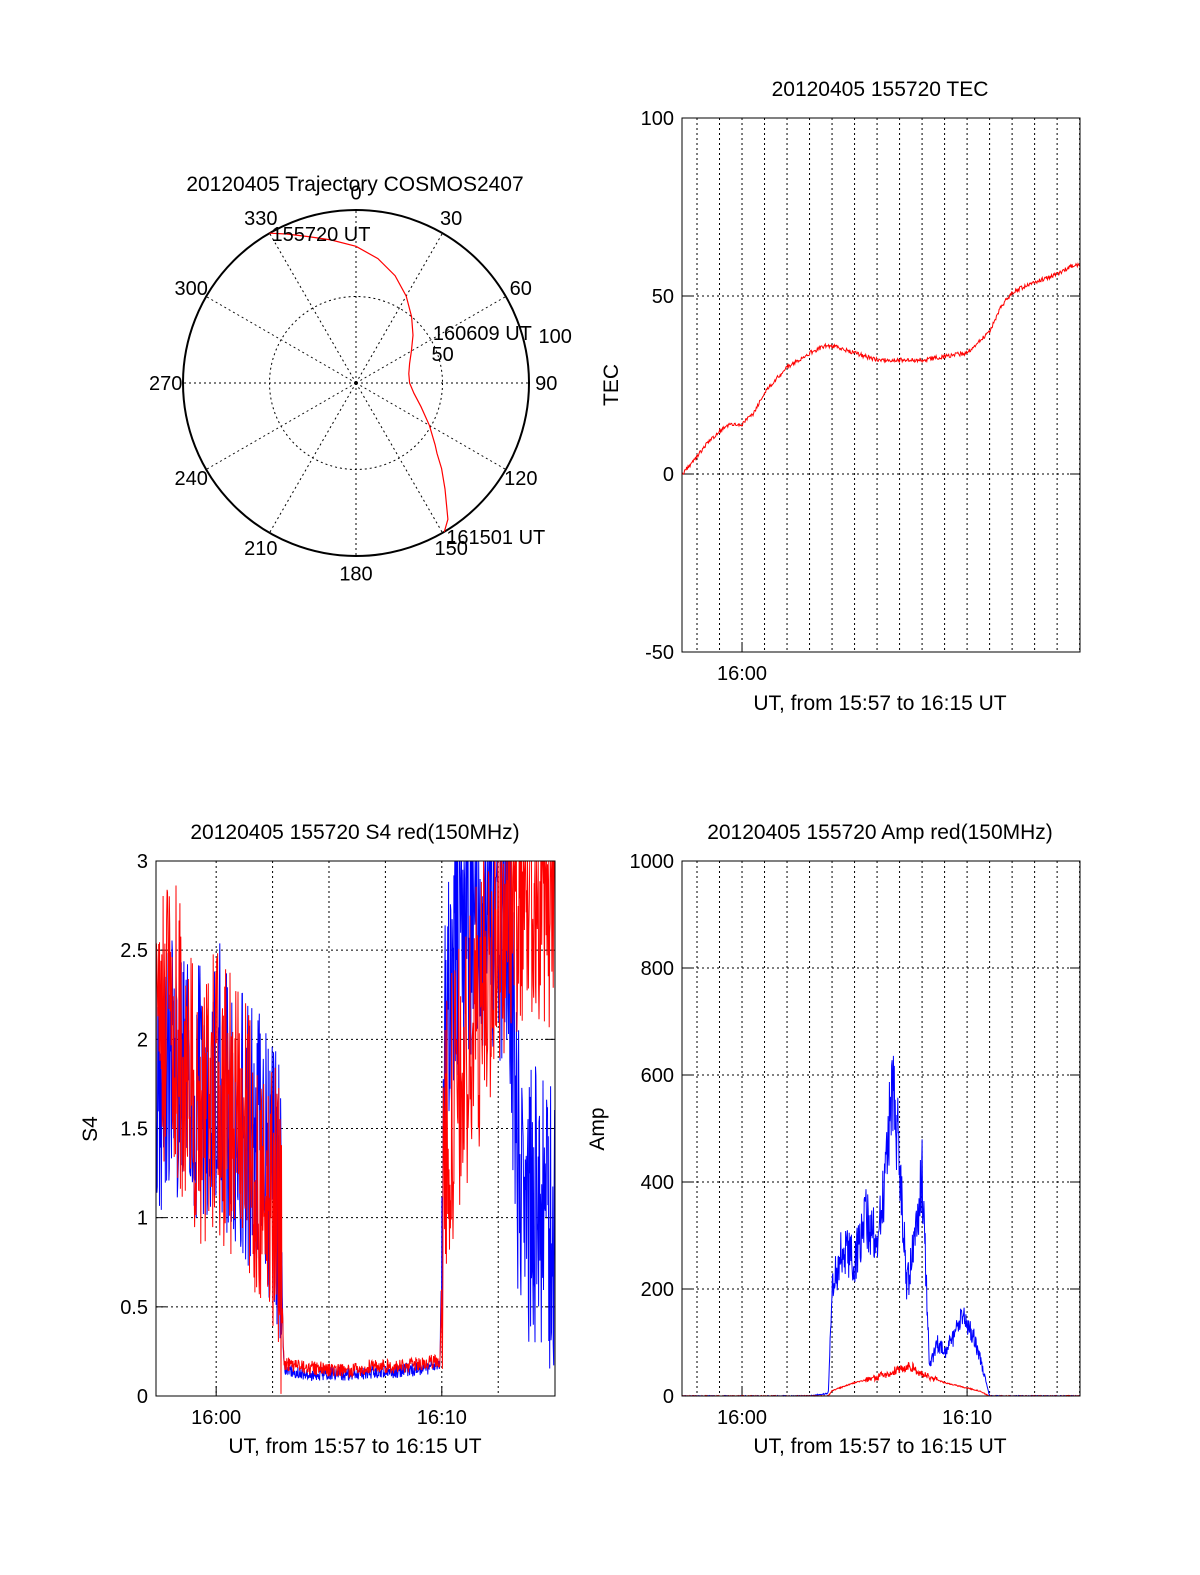  I want to click on y-tick-label: 100, so click(657, 119).